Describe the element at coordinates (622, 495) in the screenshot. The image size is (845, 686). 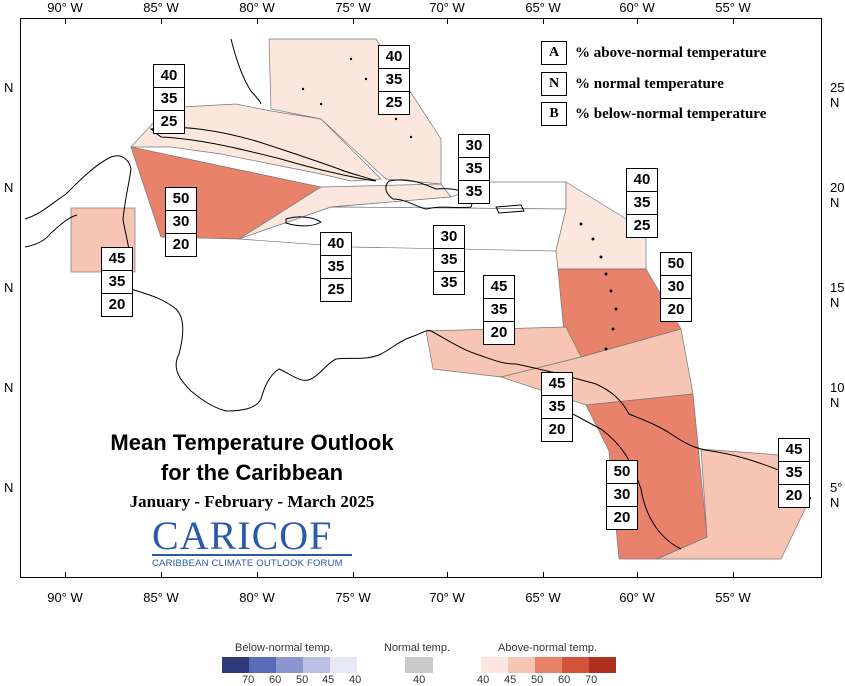
I see `abn-box-guyana: 50 30 20` at that location.